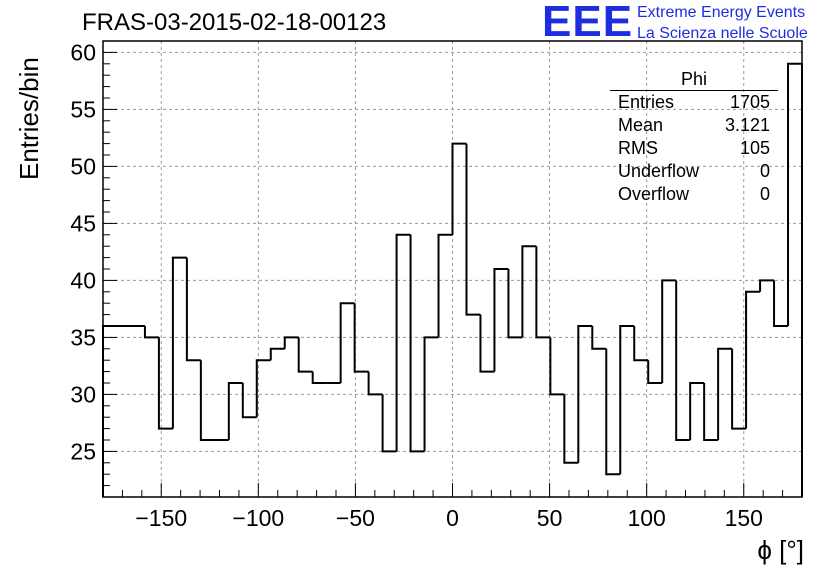 Image resolution: width=836 pixels, height=572 pixels. Describe the element at coordinates (452, 518) in the screenshot. I see `x-tick-label: 0` at that location.